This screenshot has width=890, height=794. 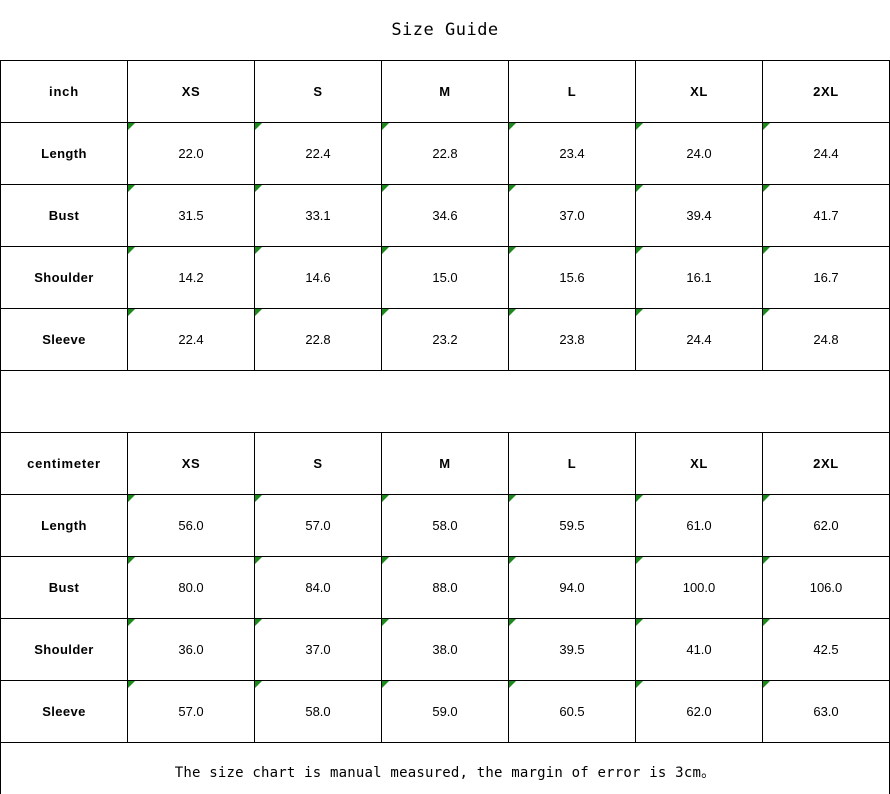 I want to click on table-header-row-inch: inch XS S M L XL 2XL, so click(x=445, y=91).